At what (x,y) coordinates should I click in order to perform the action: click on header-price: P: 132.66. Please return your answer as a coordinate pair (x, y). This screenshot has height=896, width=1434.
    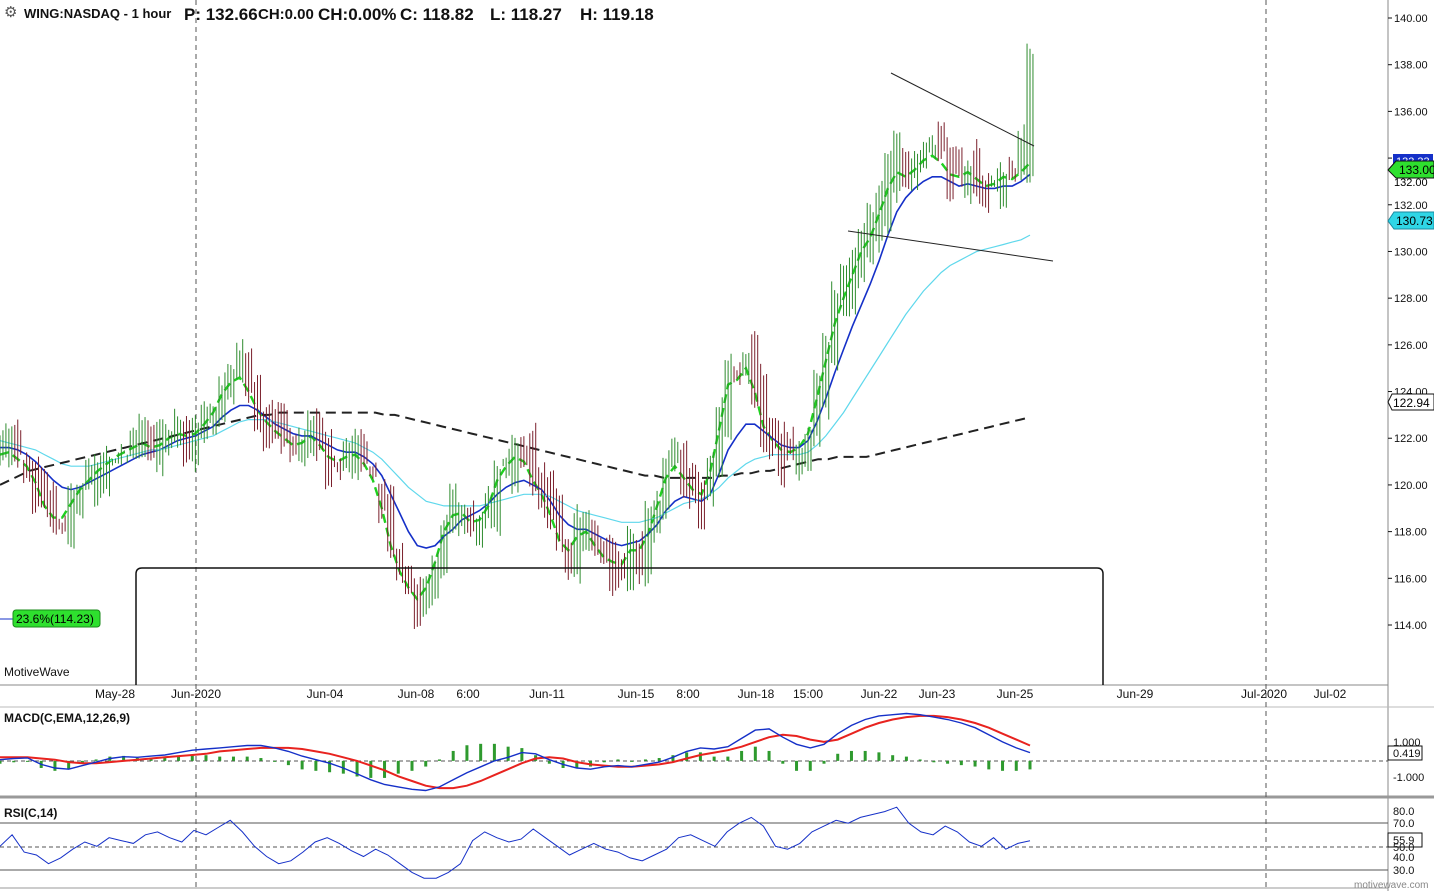
    Looking at the image, I should click on (221, 14).